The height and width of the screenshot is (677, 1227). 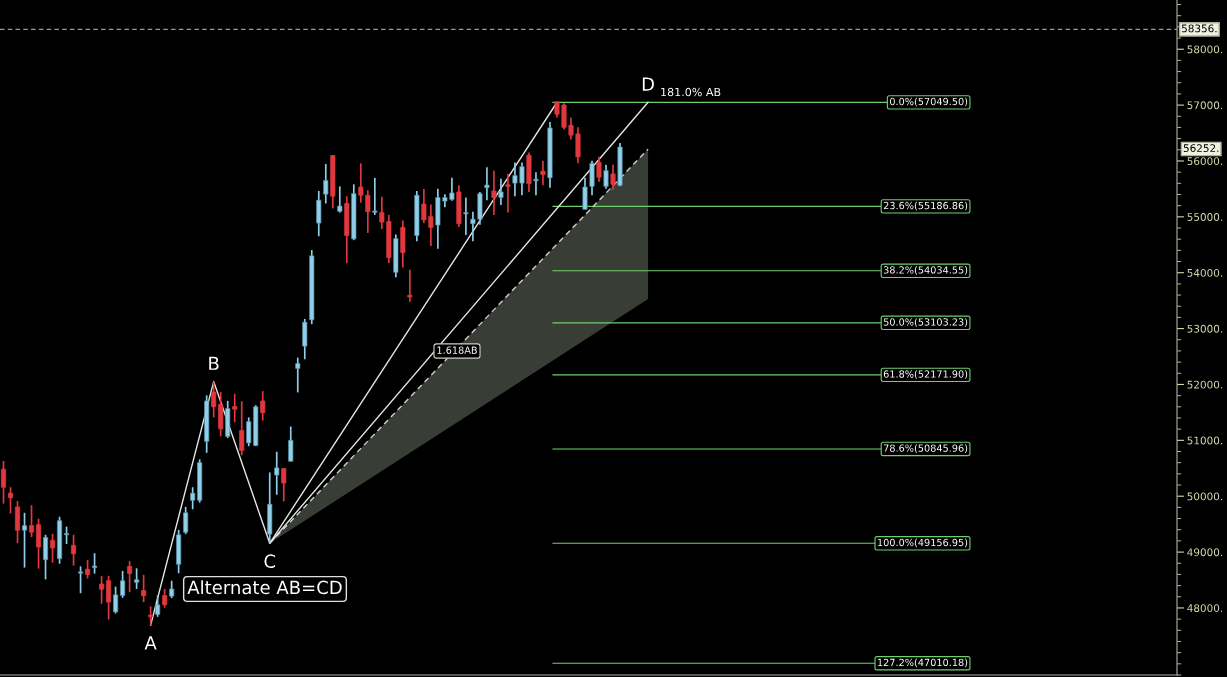 What do you see at coordinates (925, 374) in the screenshot?
I see `ref-line-label: 61.8%(52171.90)` at bounding box center [925, 374].